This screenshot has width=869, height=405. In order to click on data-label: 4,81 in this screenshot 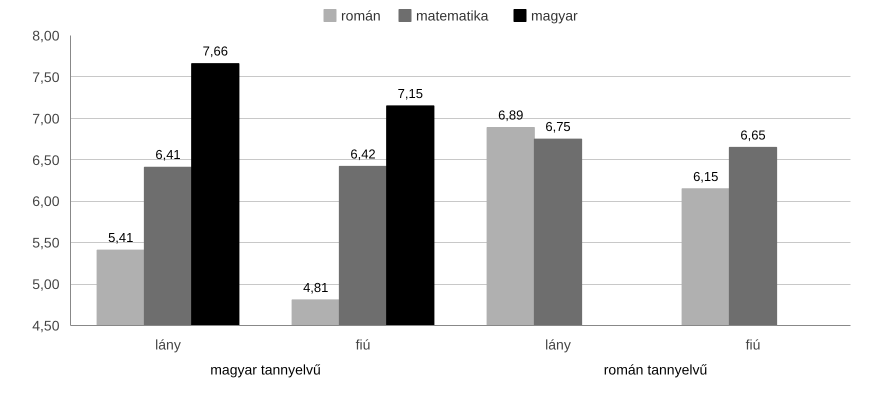, I will do `click(315, 287)`.